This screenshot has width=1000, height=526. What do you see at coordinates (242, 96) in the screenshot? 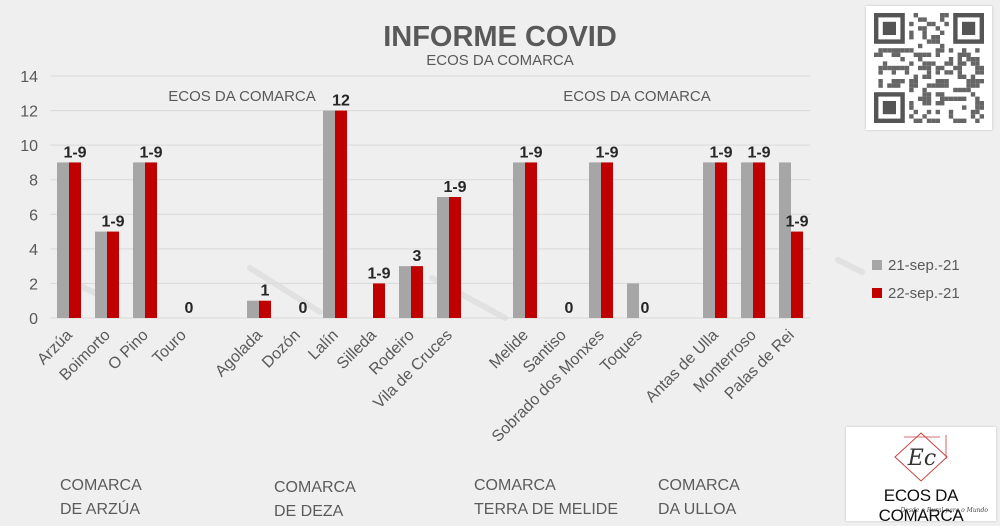
I see `watermark-left: ECOS DA COMARCA` at bounding box center [242, 96].